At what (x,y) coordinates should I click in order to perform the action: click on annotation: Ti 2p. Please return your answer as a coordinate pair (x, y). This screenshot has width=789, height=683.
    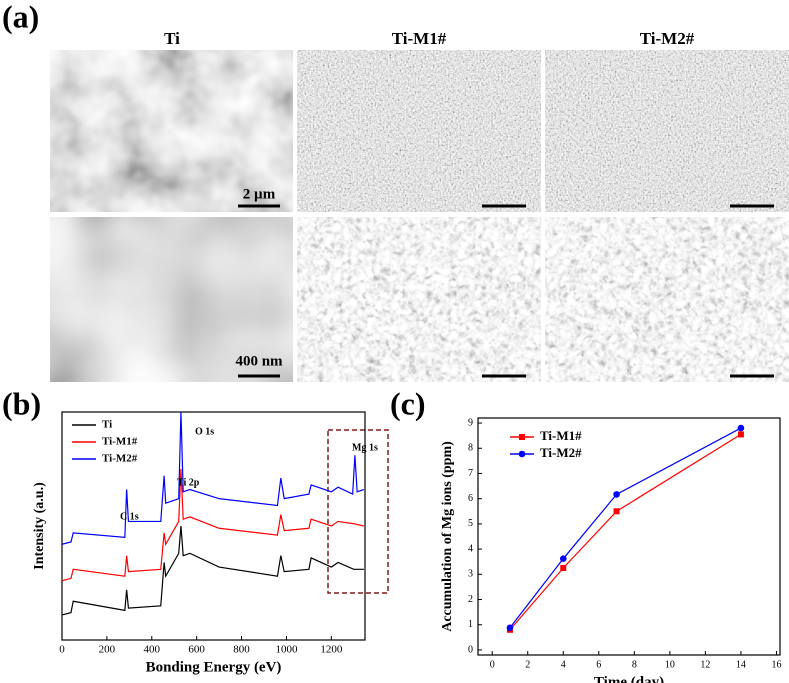
    Looking at the image, I should click on (188, 482).